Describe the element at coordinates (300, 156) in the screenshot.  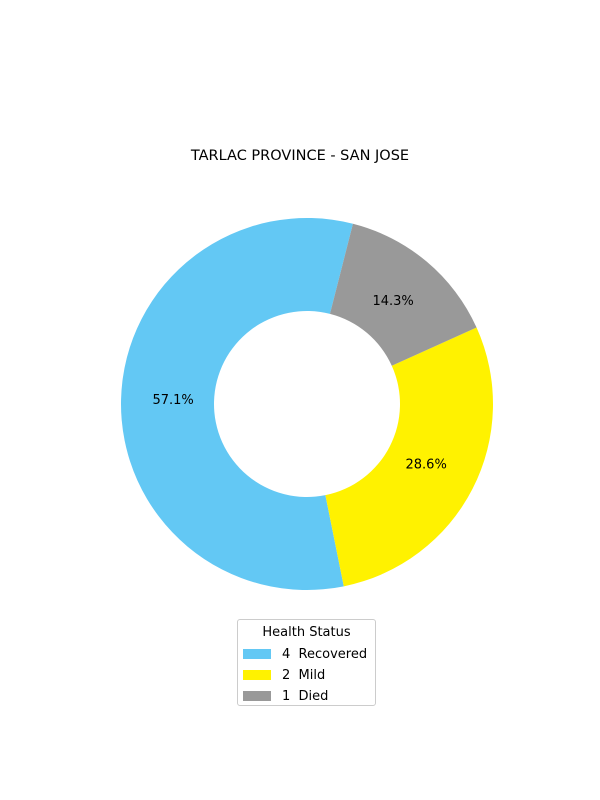
I see `chart-title: TARLAC PROVINCE - SAN JOSE` at that location.